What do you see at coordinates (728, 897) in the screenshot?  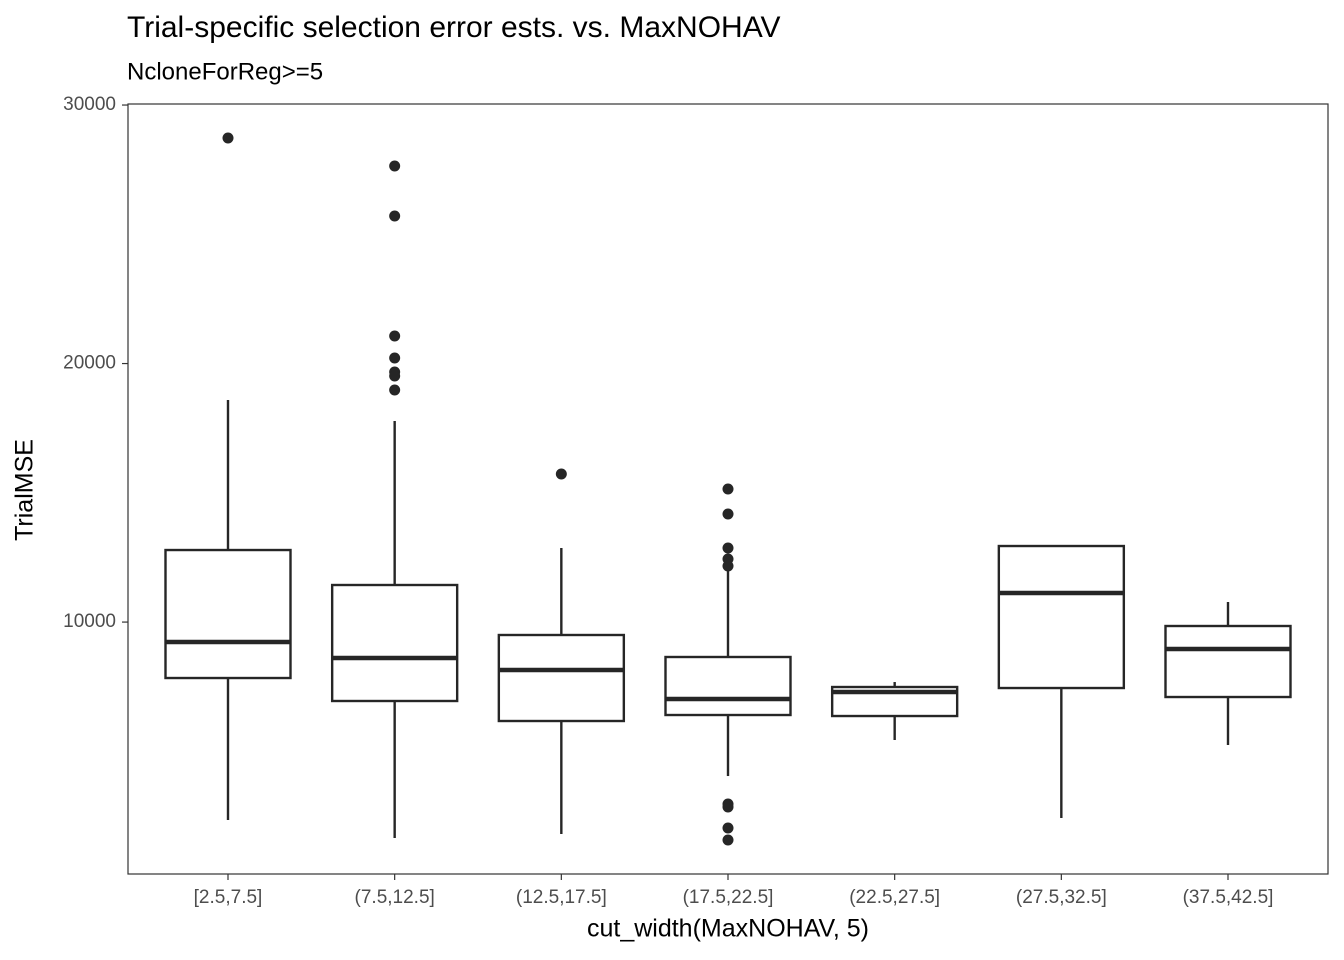 I see `x-tick-label: (17.5,22.5]` at bounding box center [728, 897].